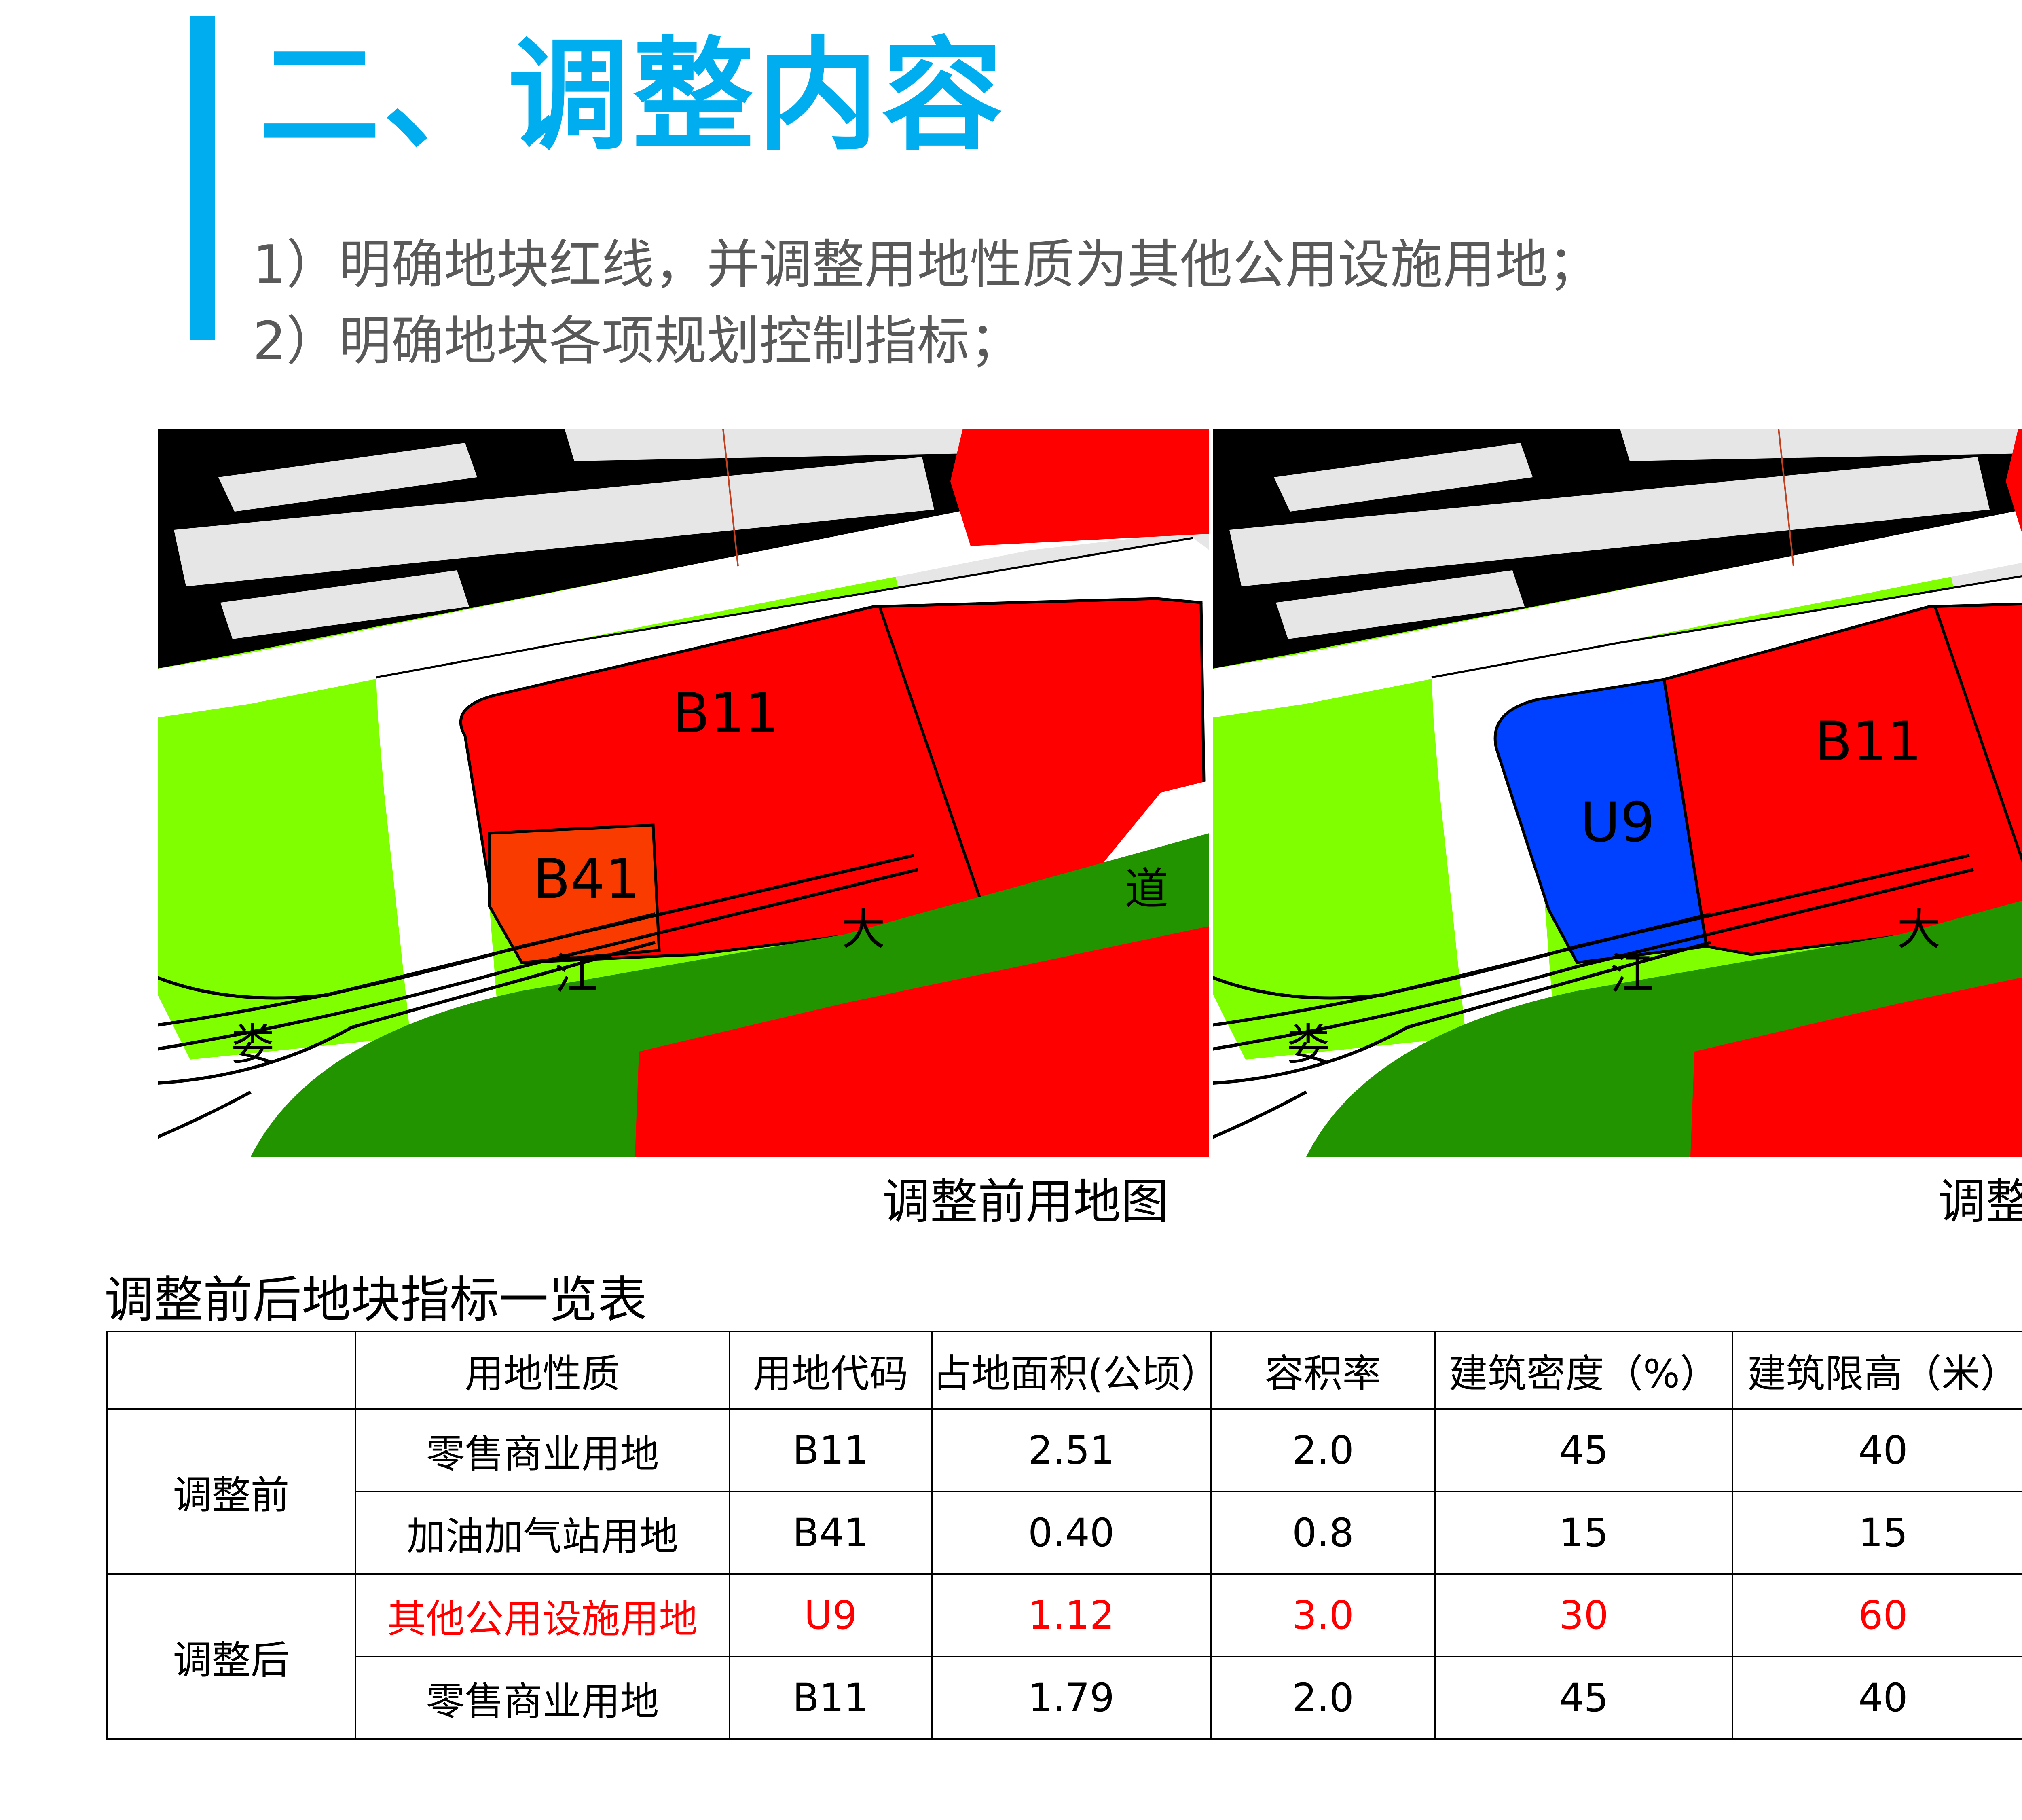 The width and height of the screenshot is (2022, 1820). Describe the element at coordinates (542, 1370) in the screenshot. I see `header-nature: 用地性质` at that location.